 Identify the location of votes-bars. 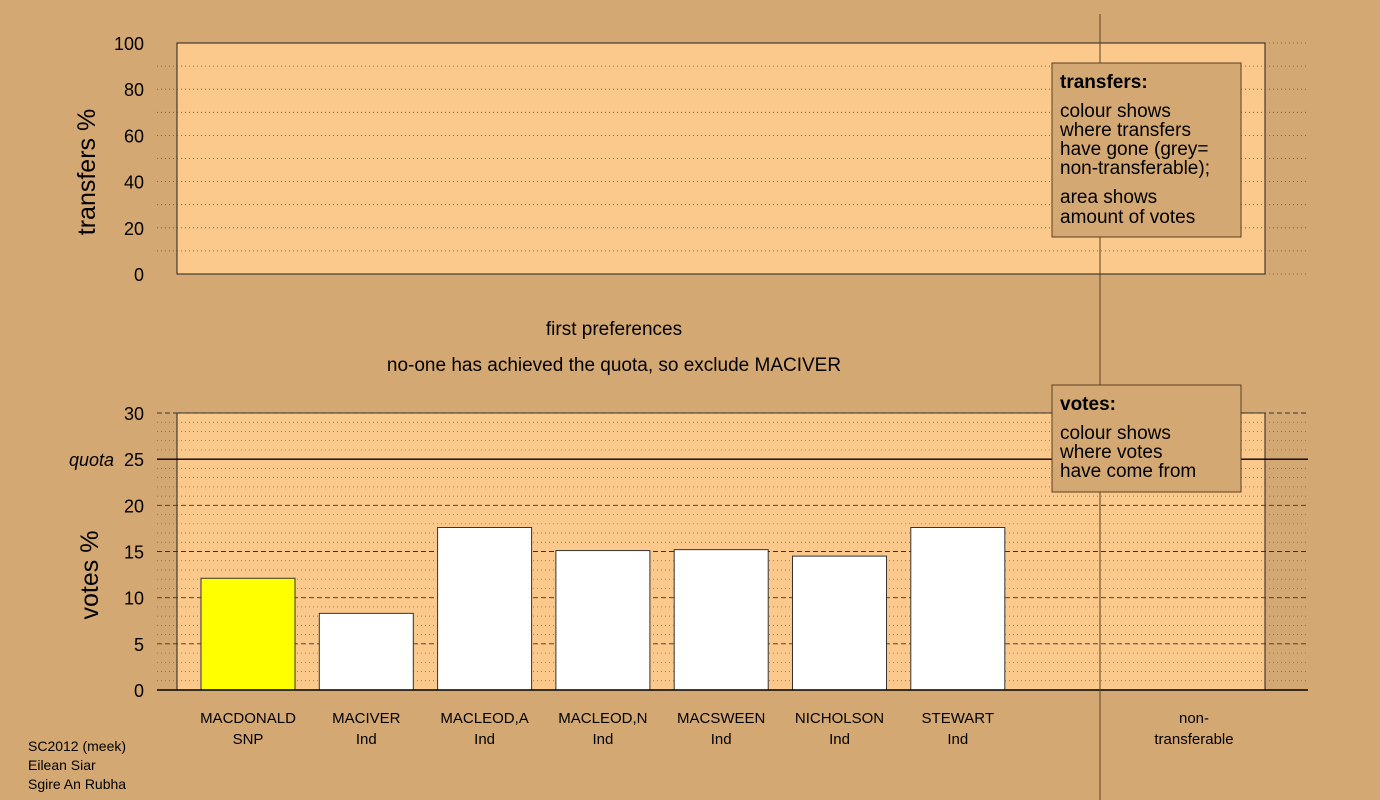
(603, 608).